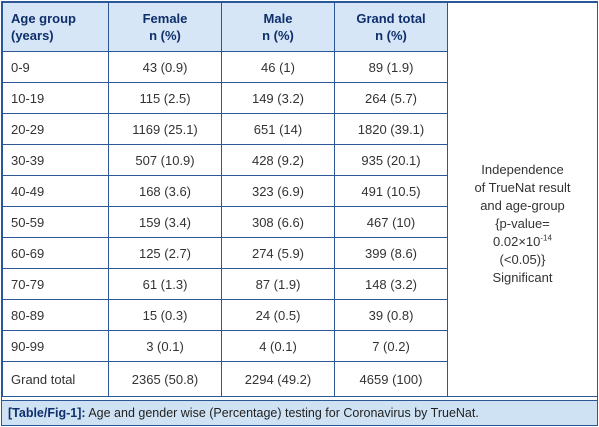 Image resolution: width=599 pixels, height=427 pixels. Describe the element at coordinates (165, 284) in the screenshot. I see `cell-female: 61 (1.3)` at that location.